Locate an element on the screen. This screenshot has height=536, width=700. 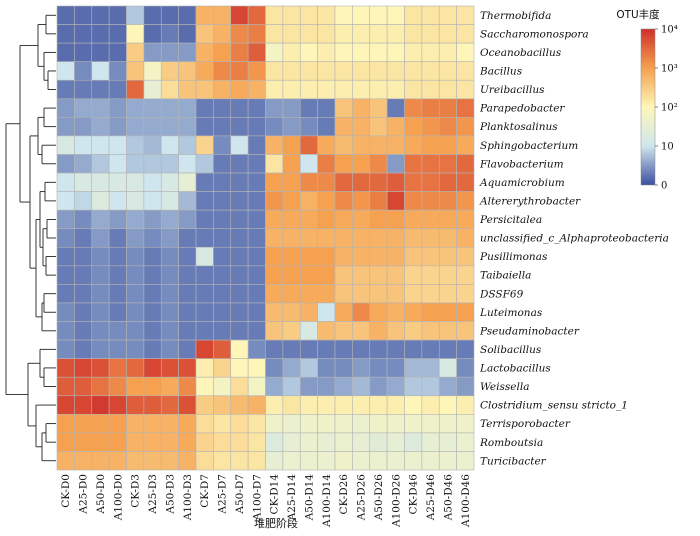
row-label: Weissella is located at coordinates (504, 387).